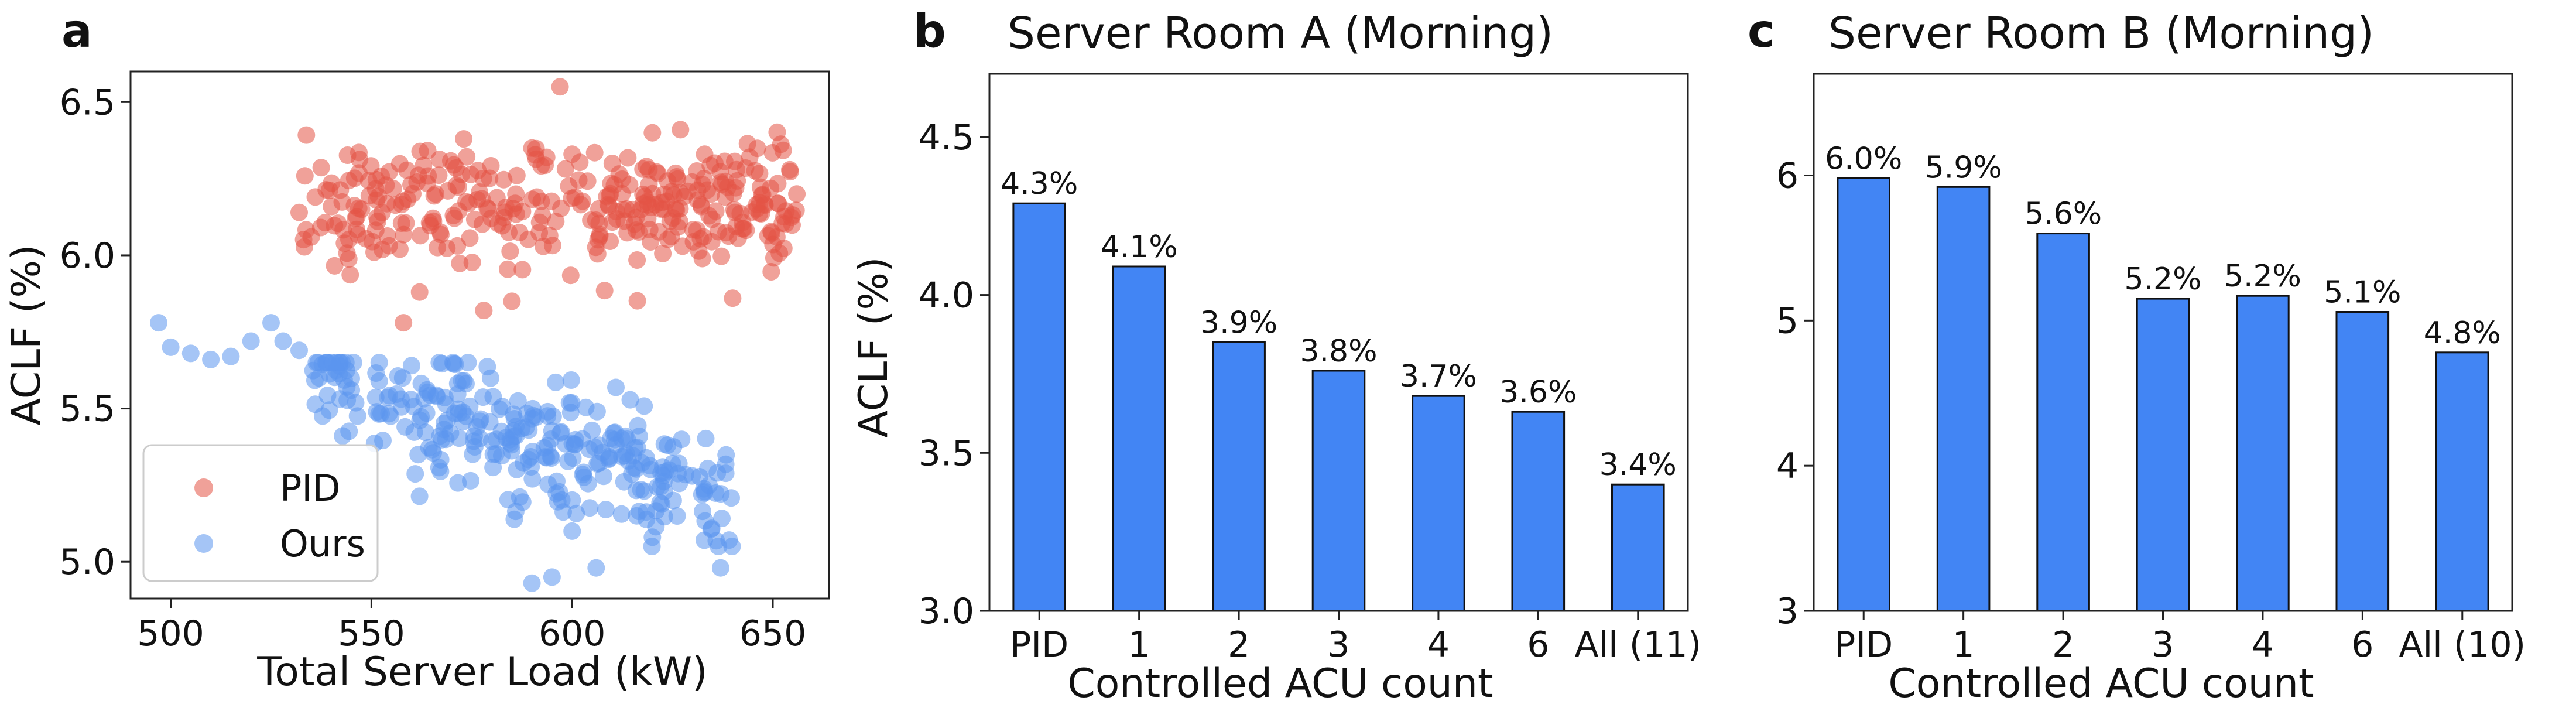 Image resolution: width=2576 pixels, height=711 pixels. What do you see at coordinates (1963, 167) in the screenshot?
I see `bar-value-label-c-1: 5.9%` at bounding box center [1963, 167].